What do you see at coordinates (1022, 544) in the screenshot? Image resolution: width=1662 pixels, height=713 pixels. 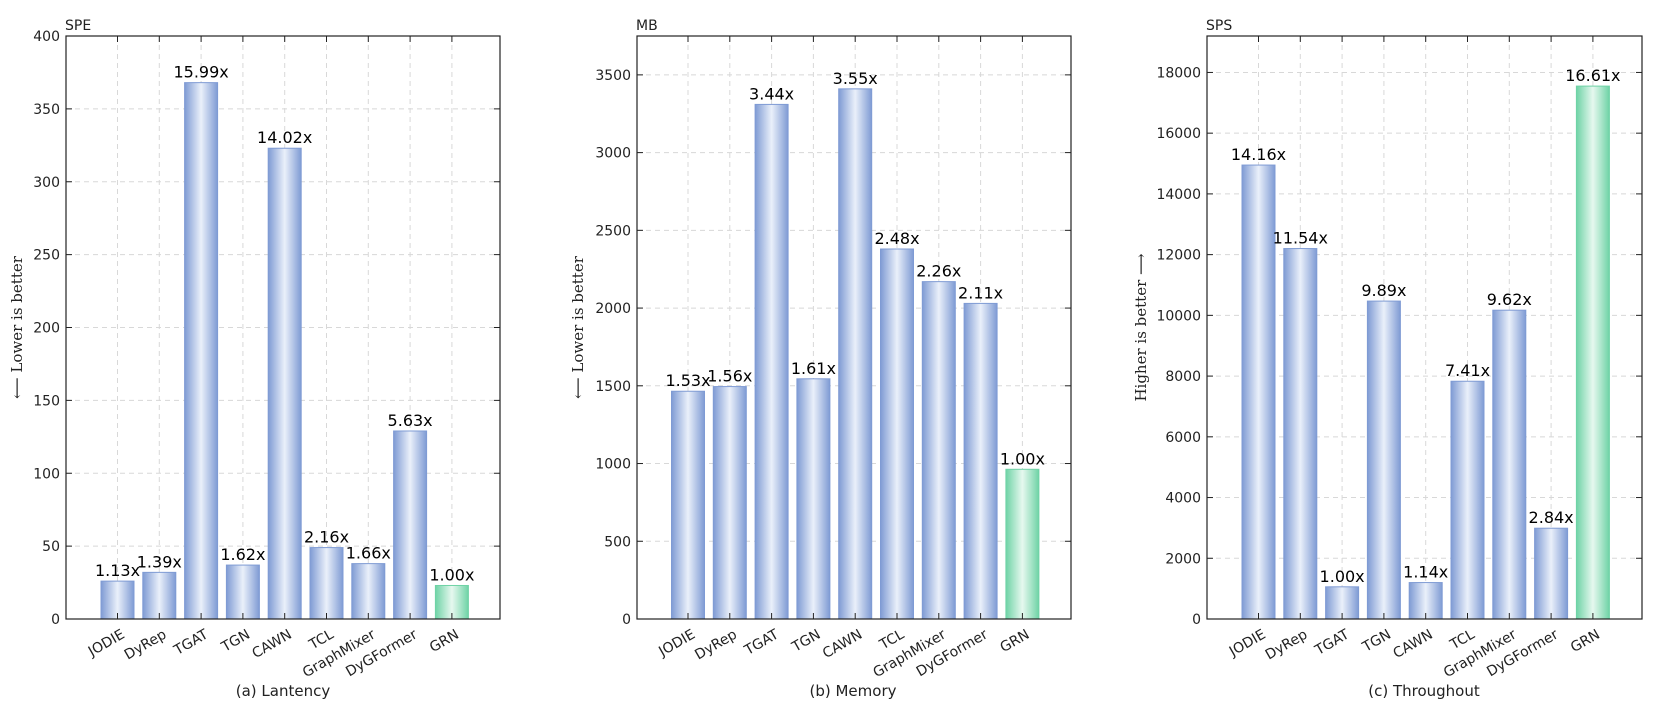 I see `bar-grn` at bounding box center [1022, 544].